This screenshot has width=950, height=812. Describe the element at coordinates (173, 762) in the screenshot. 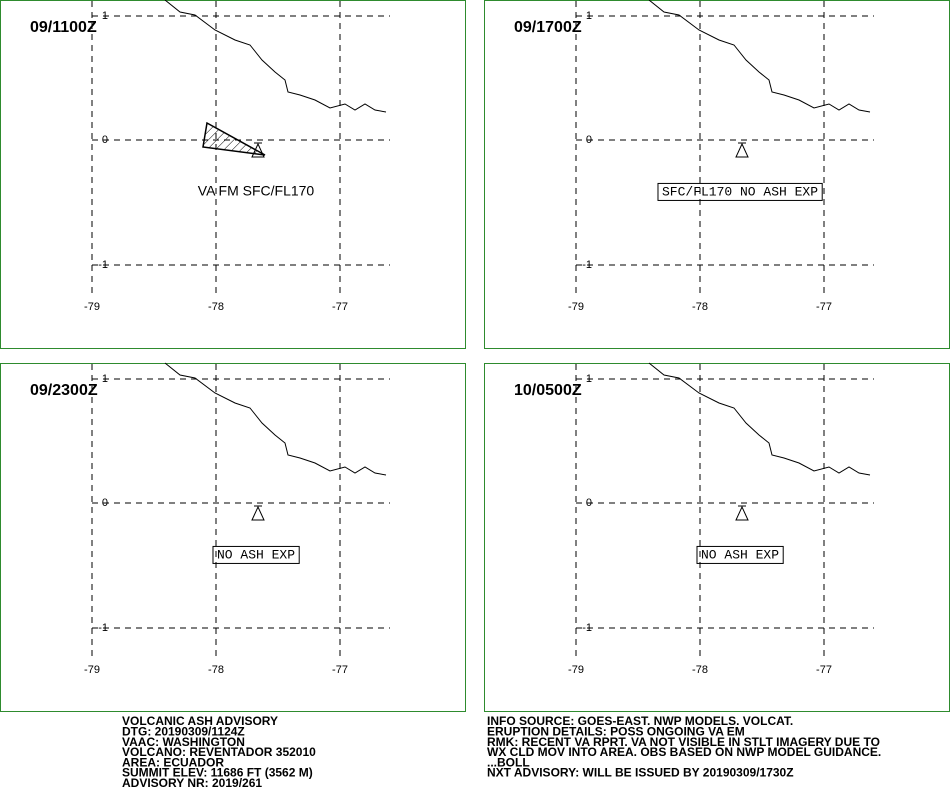

I see `advisory-line: AREA: ECUADOR` at that location.